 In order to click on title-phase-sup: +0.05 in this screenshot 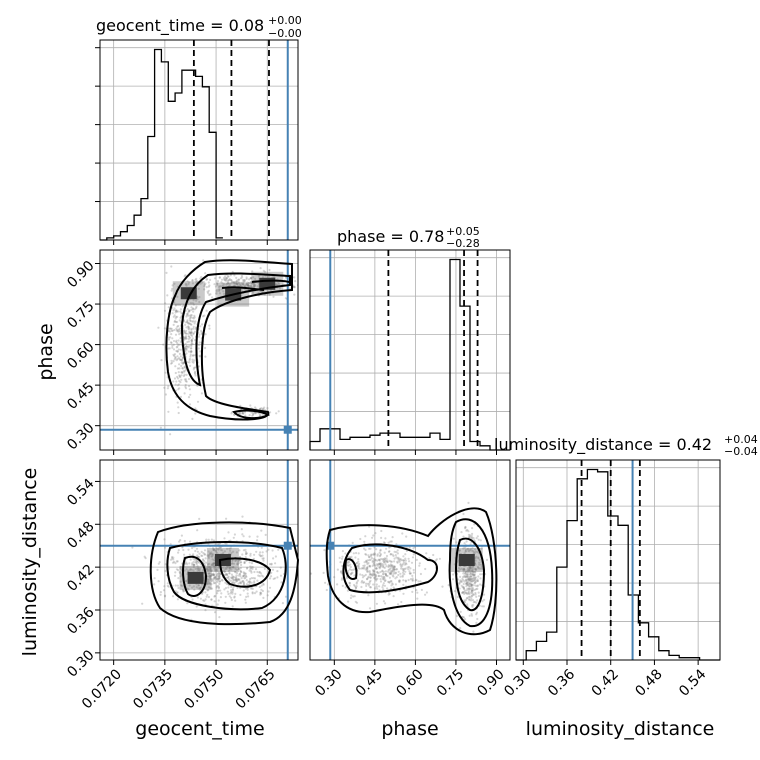, I will do `click(463, 231)`.